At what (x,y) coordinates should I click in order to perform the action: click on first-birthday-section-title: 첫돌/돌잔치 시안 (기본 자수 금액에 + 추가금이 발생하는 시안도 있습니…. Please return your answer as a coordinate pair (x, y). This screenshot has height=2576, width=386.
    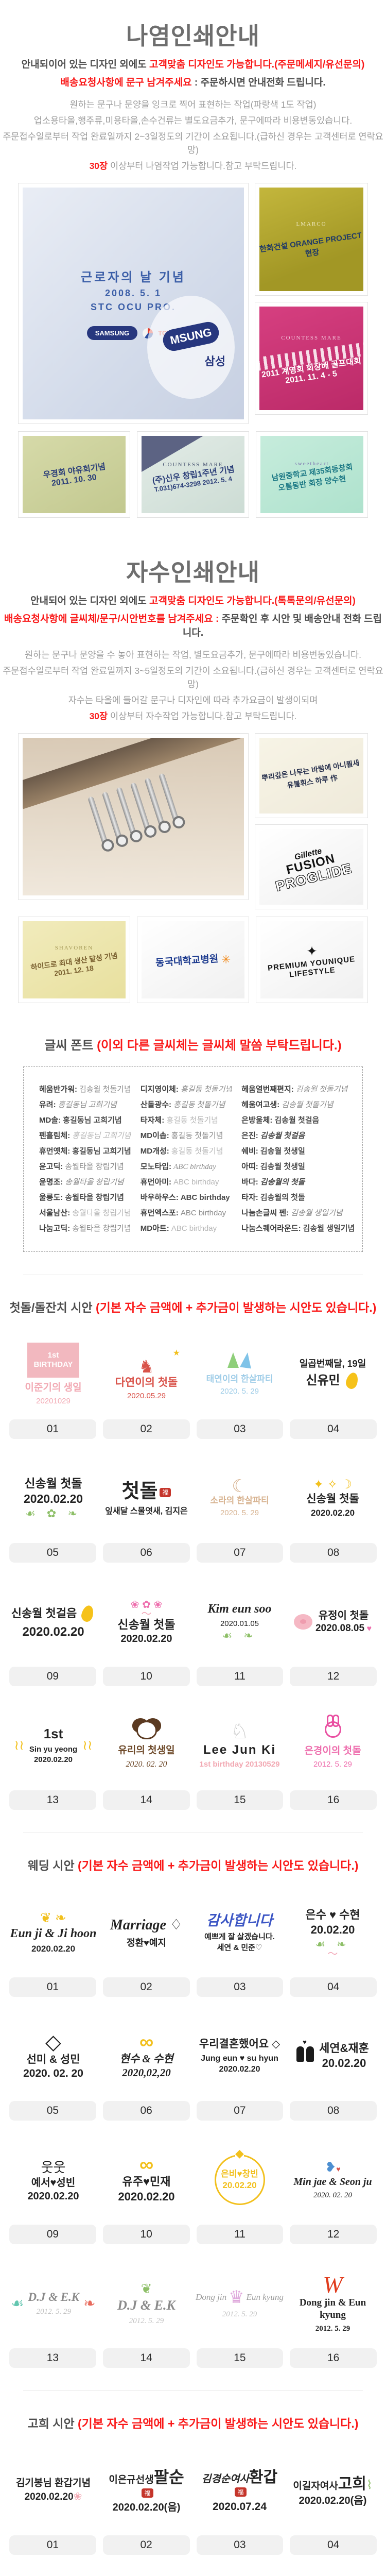
    Looking at the image, I should click on (193, 1307).